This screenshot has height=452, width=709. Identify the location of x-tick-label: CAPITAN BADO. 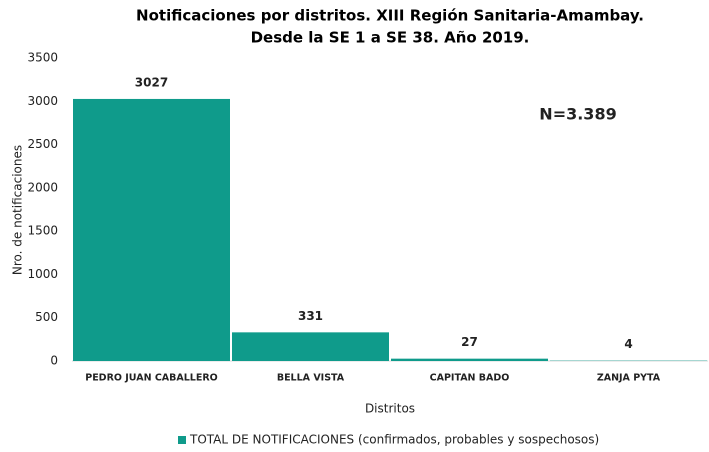
(470, 378).